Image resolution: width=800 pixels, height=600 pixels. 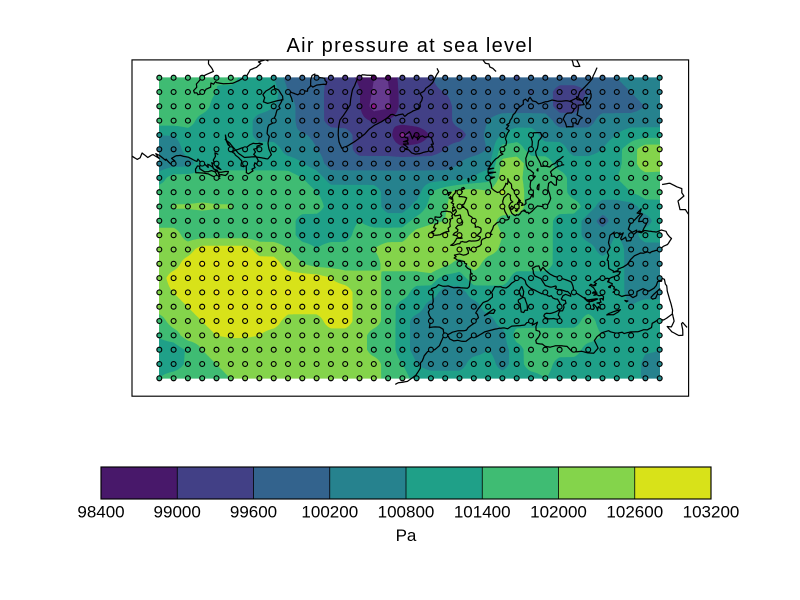 What do you see at coordinates (406, 512) in the screenshot?
I see `svg-text: 100800` at bounding box center [406, 512].